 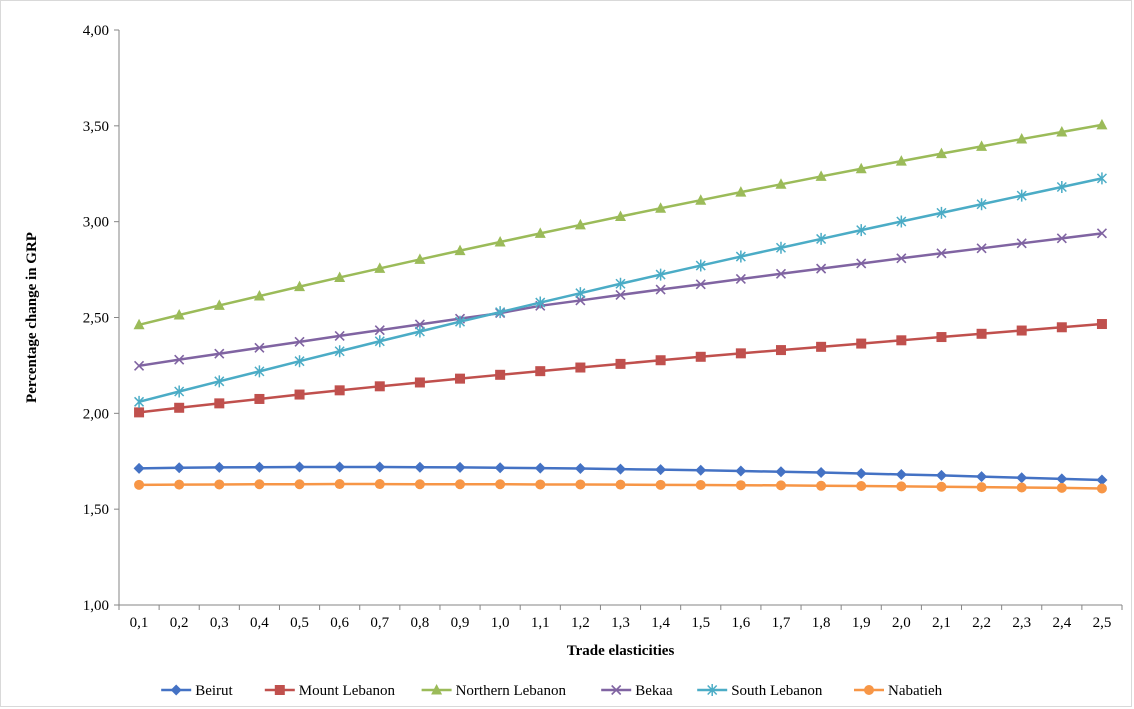 I want to click on x-tick-label: 1,7, so click(x=781, y=623).